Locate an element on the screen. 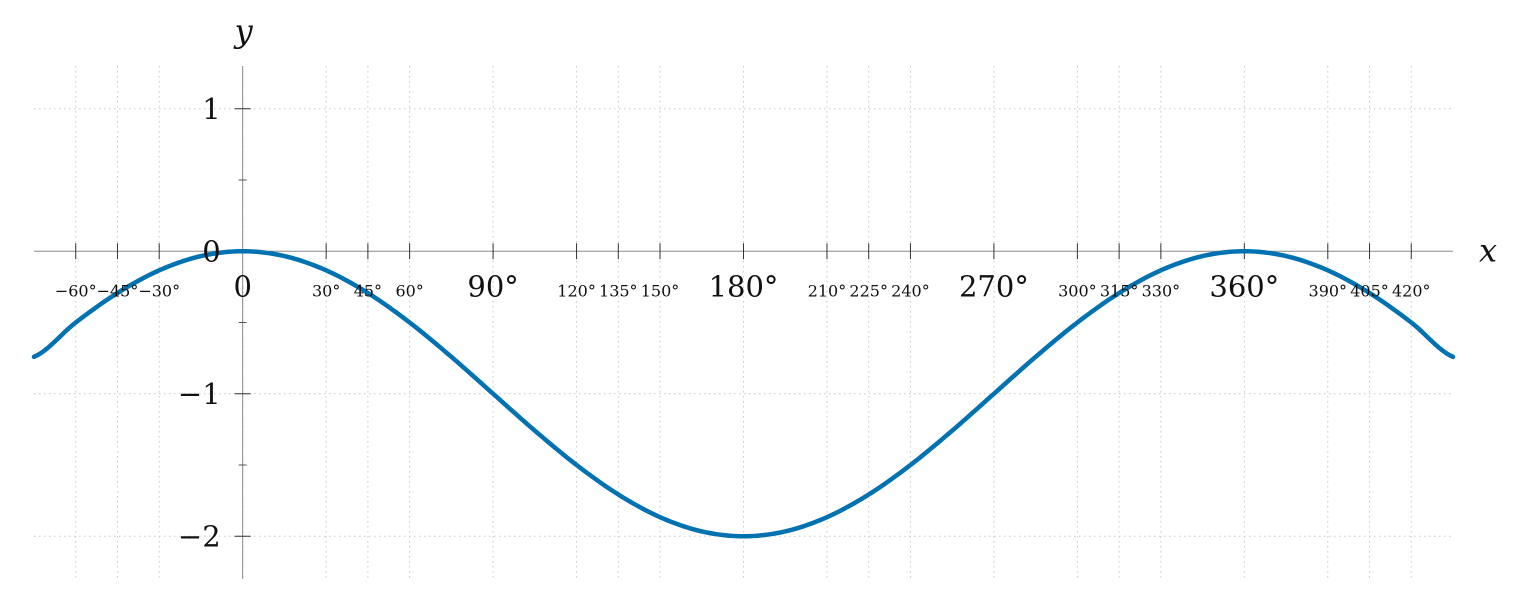 The width and height of the screenshot is (1536, 610). x-tick-label: 300° is located at coordinates (1077, 290).